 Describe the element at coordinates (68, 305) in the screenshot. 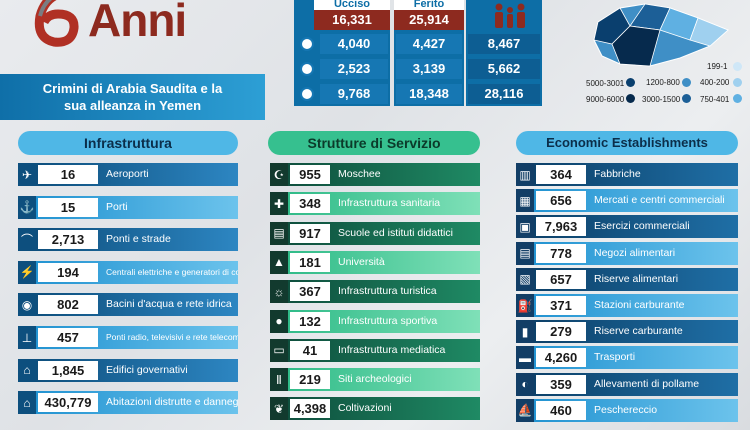

I see `item-value: 802` at that location.